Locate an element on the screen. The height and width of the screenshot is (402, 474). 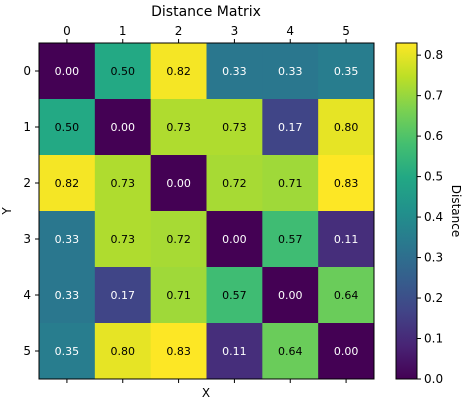
y-tick-label: 0 is located at coordinates (27, 71).